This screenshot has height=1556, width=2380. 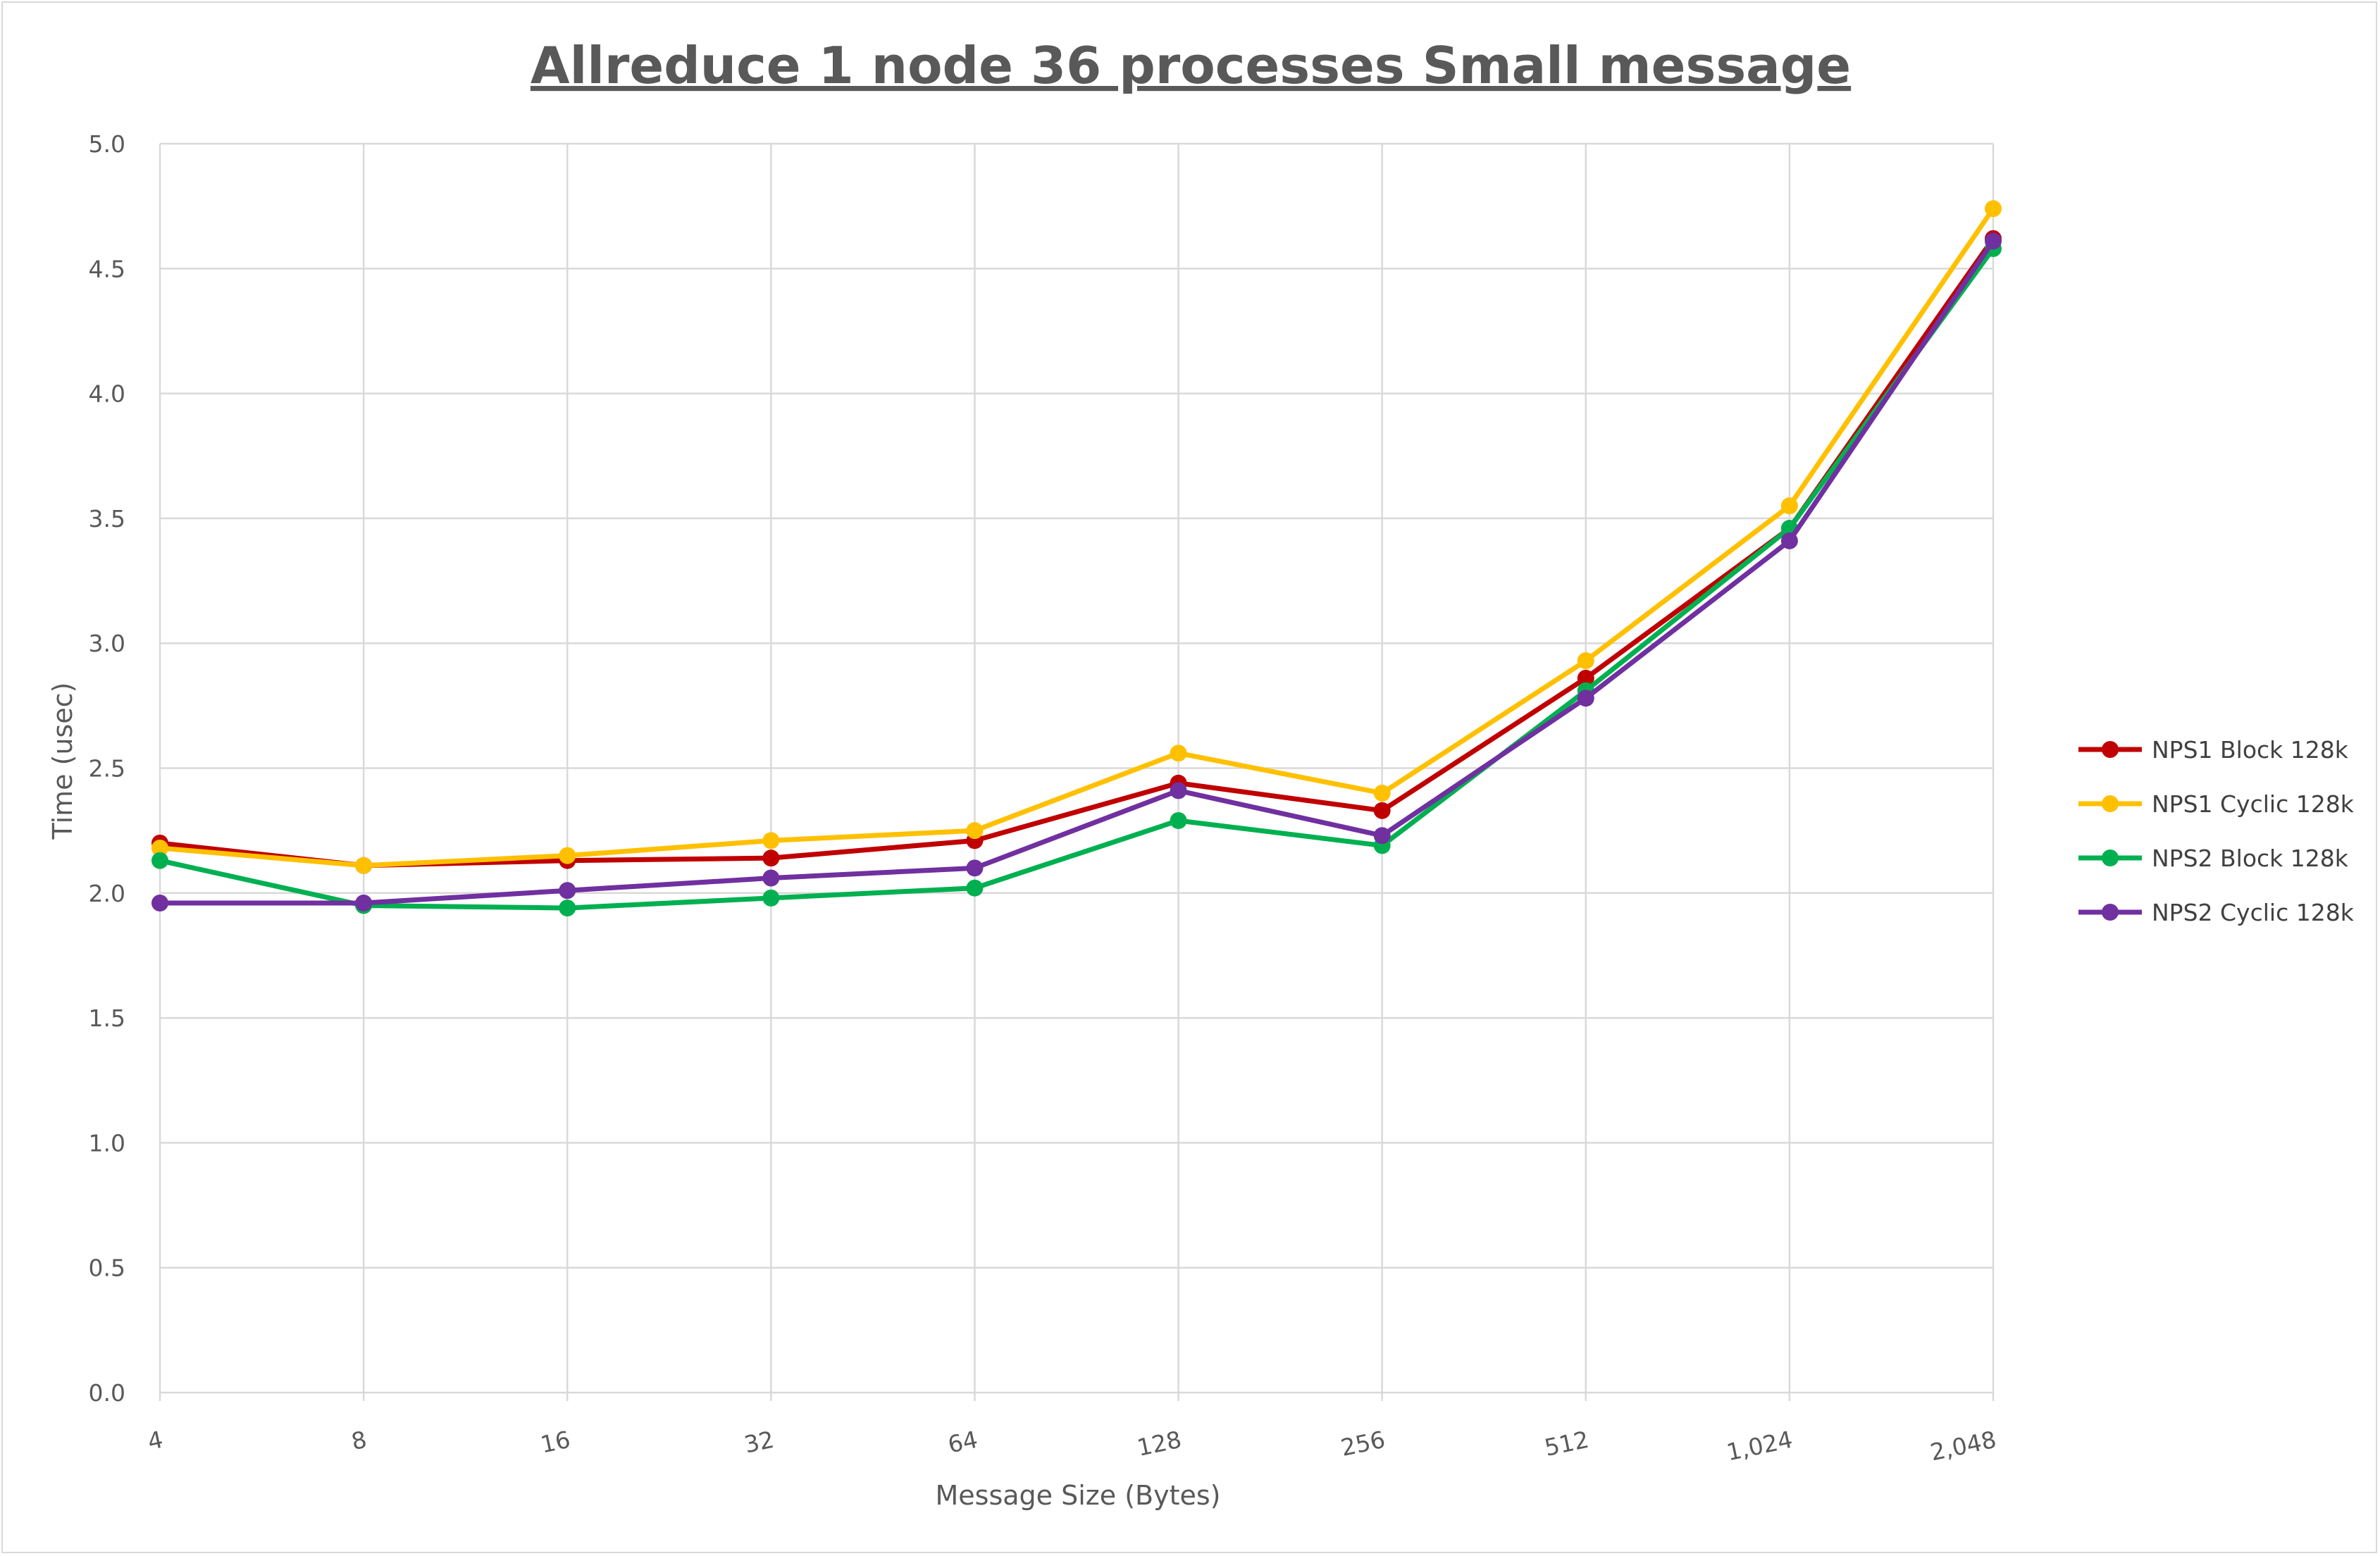 What do you see at coordinates (963, 1442) in the screenshot?
I see `x-tick-label: 64` at bounding box center [963, 1442].